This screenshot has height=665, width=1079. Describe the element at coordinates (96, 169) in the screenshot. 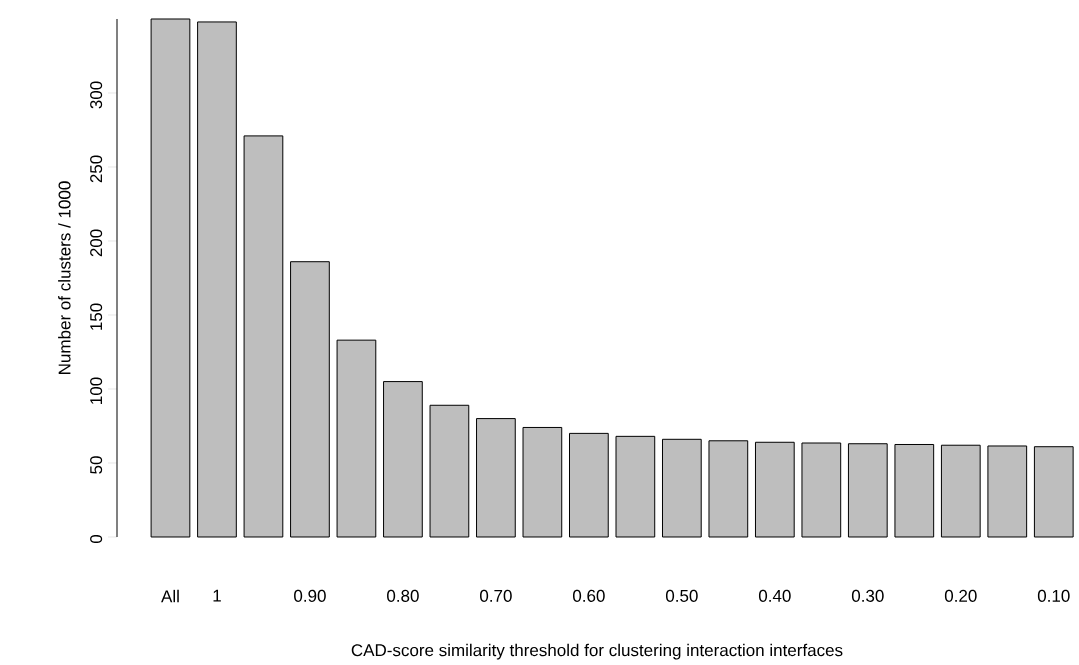

I see `y-tick-label: 250` at that location.